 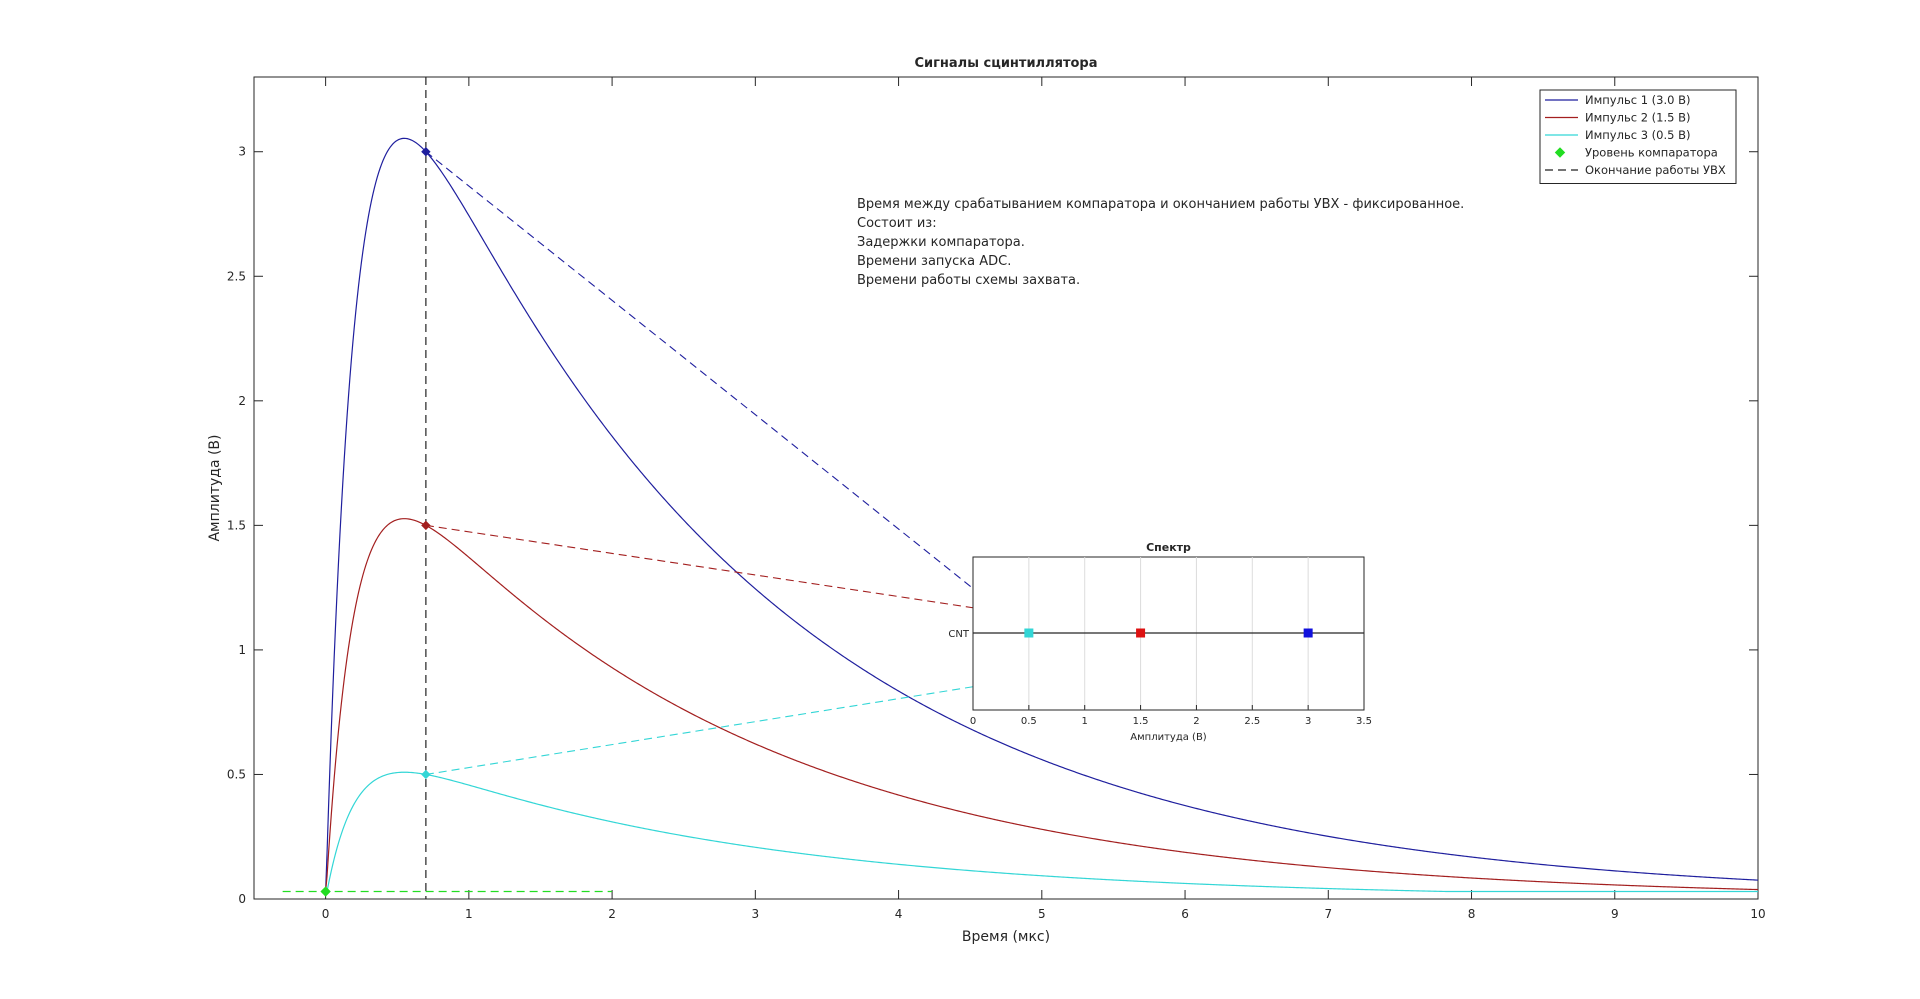 What do you see at coordinates (1364, 721) in the screenshot?
I see `inset-x-tick-label: 3.5` at bounding box center [1364, 721].